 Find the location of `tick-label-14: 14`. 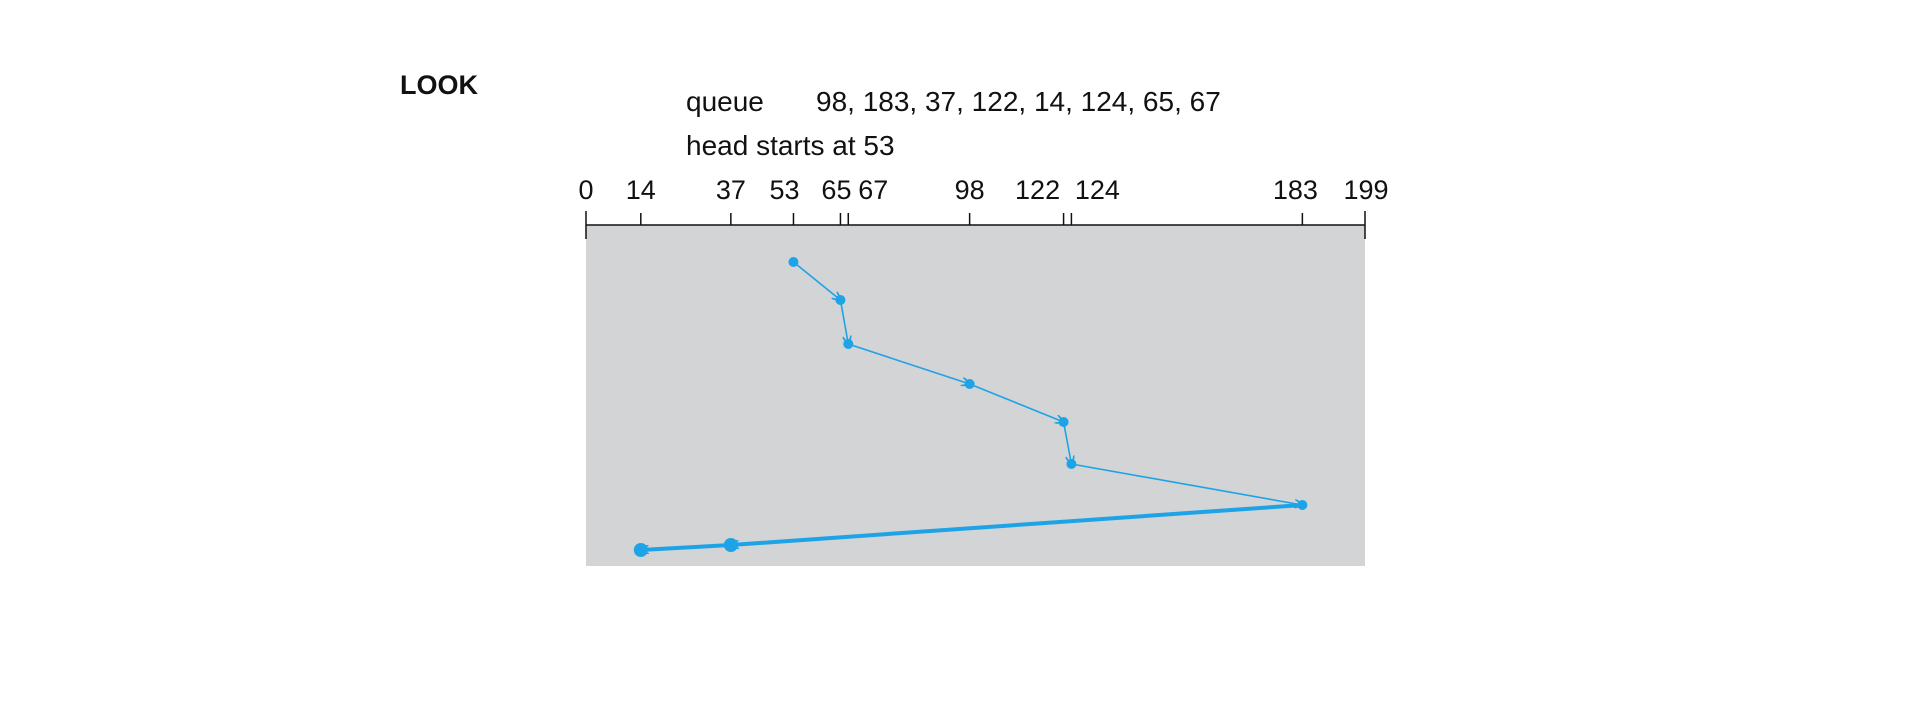

tick-label-14: 14 is located at coordinates (641, 190).